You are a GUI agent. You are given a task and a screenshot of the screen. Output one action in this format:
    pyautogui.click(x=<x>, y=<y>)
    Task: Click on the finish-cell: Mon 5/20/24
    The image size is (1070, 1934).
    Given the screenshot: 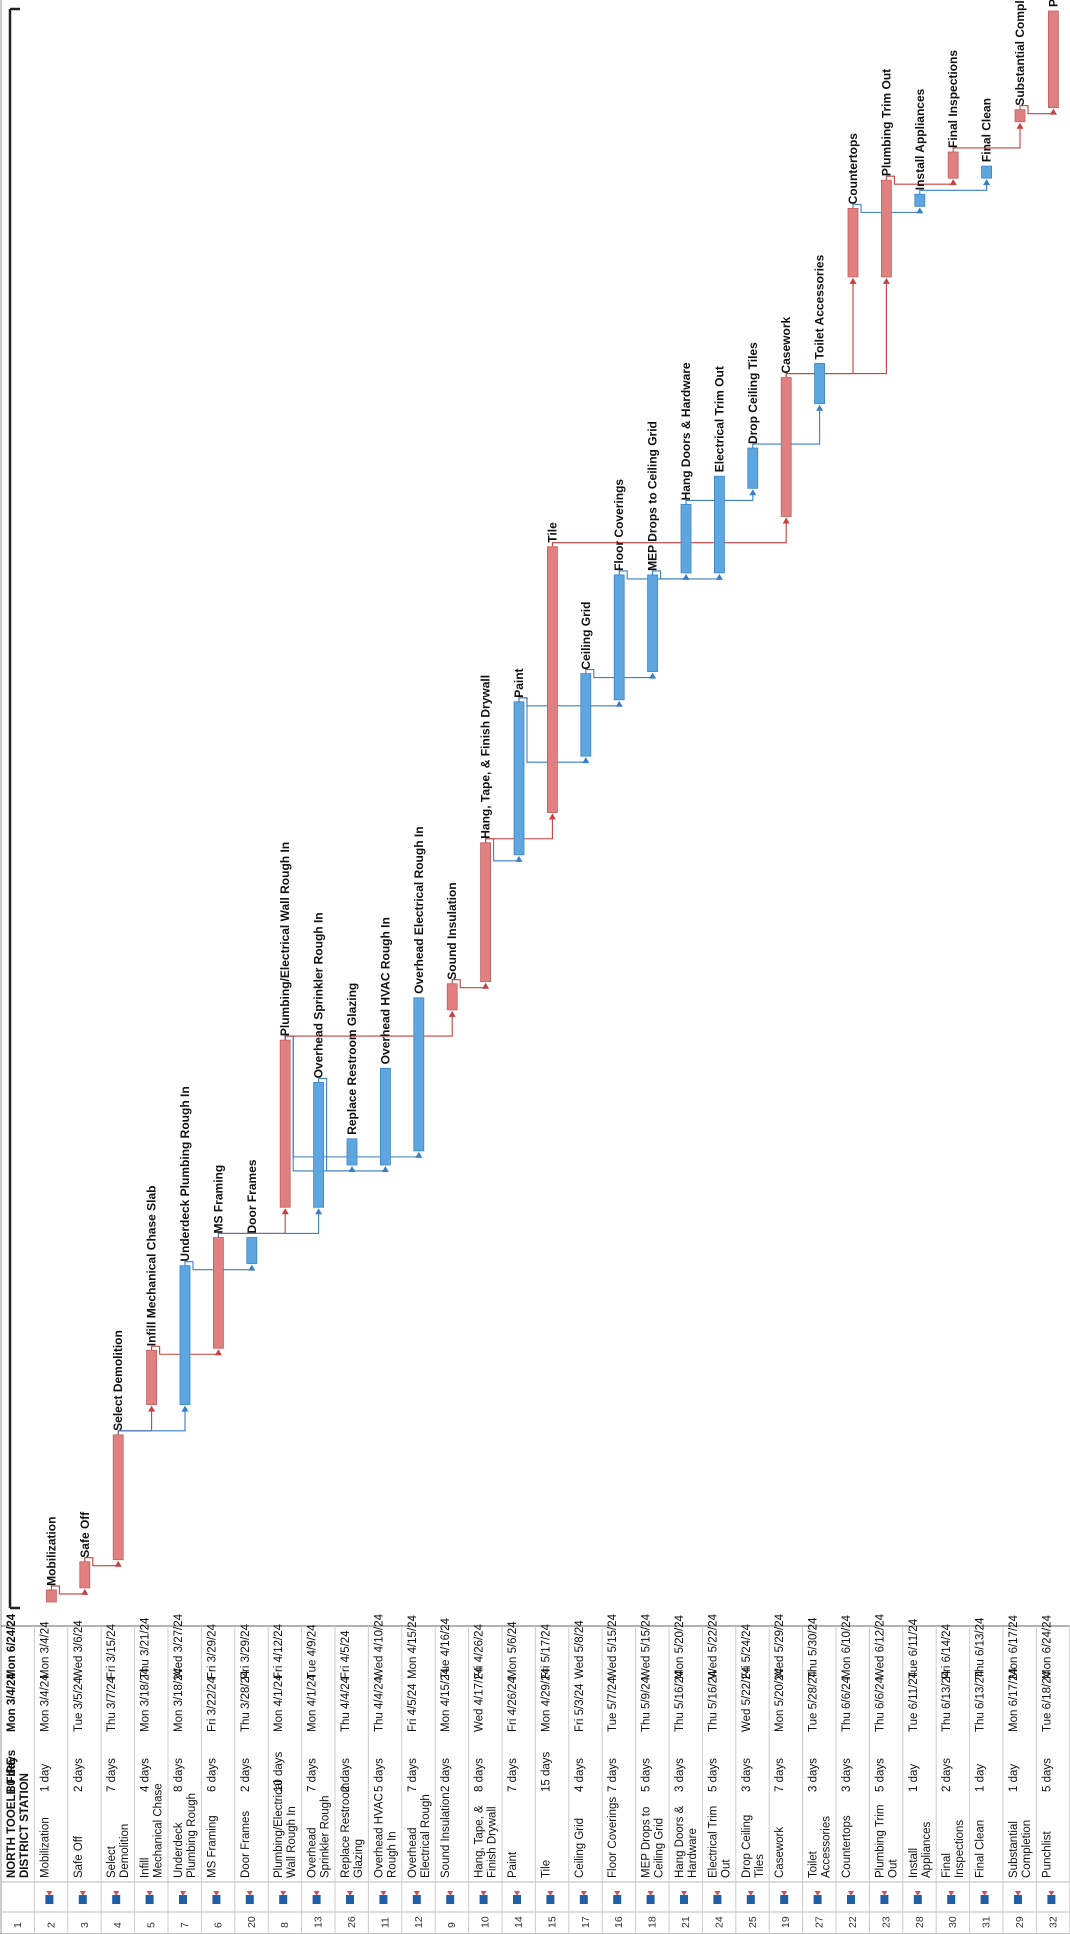 What is the action you would take?
    pyautogui.click(x=680, y=1646)
    